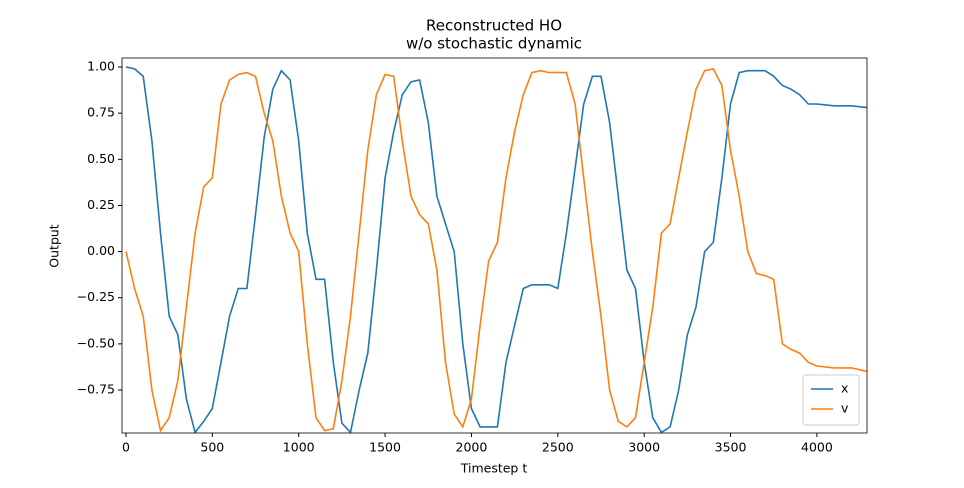 The width and height of the screenshot is (964, 488). I want to click on y-axis-label: Output, so click(54, 246).